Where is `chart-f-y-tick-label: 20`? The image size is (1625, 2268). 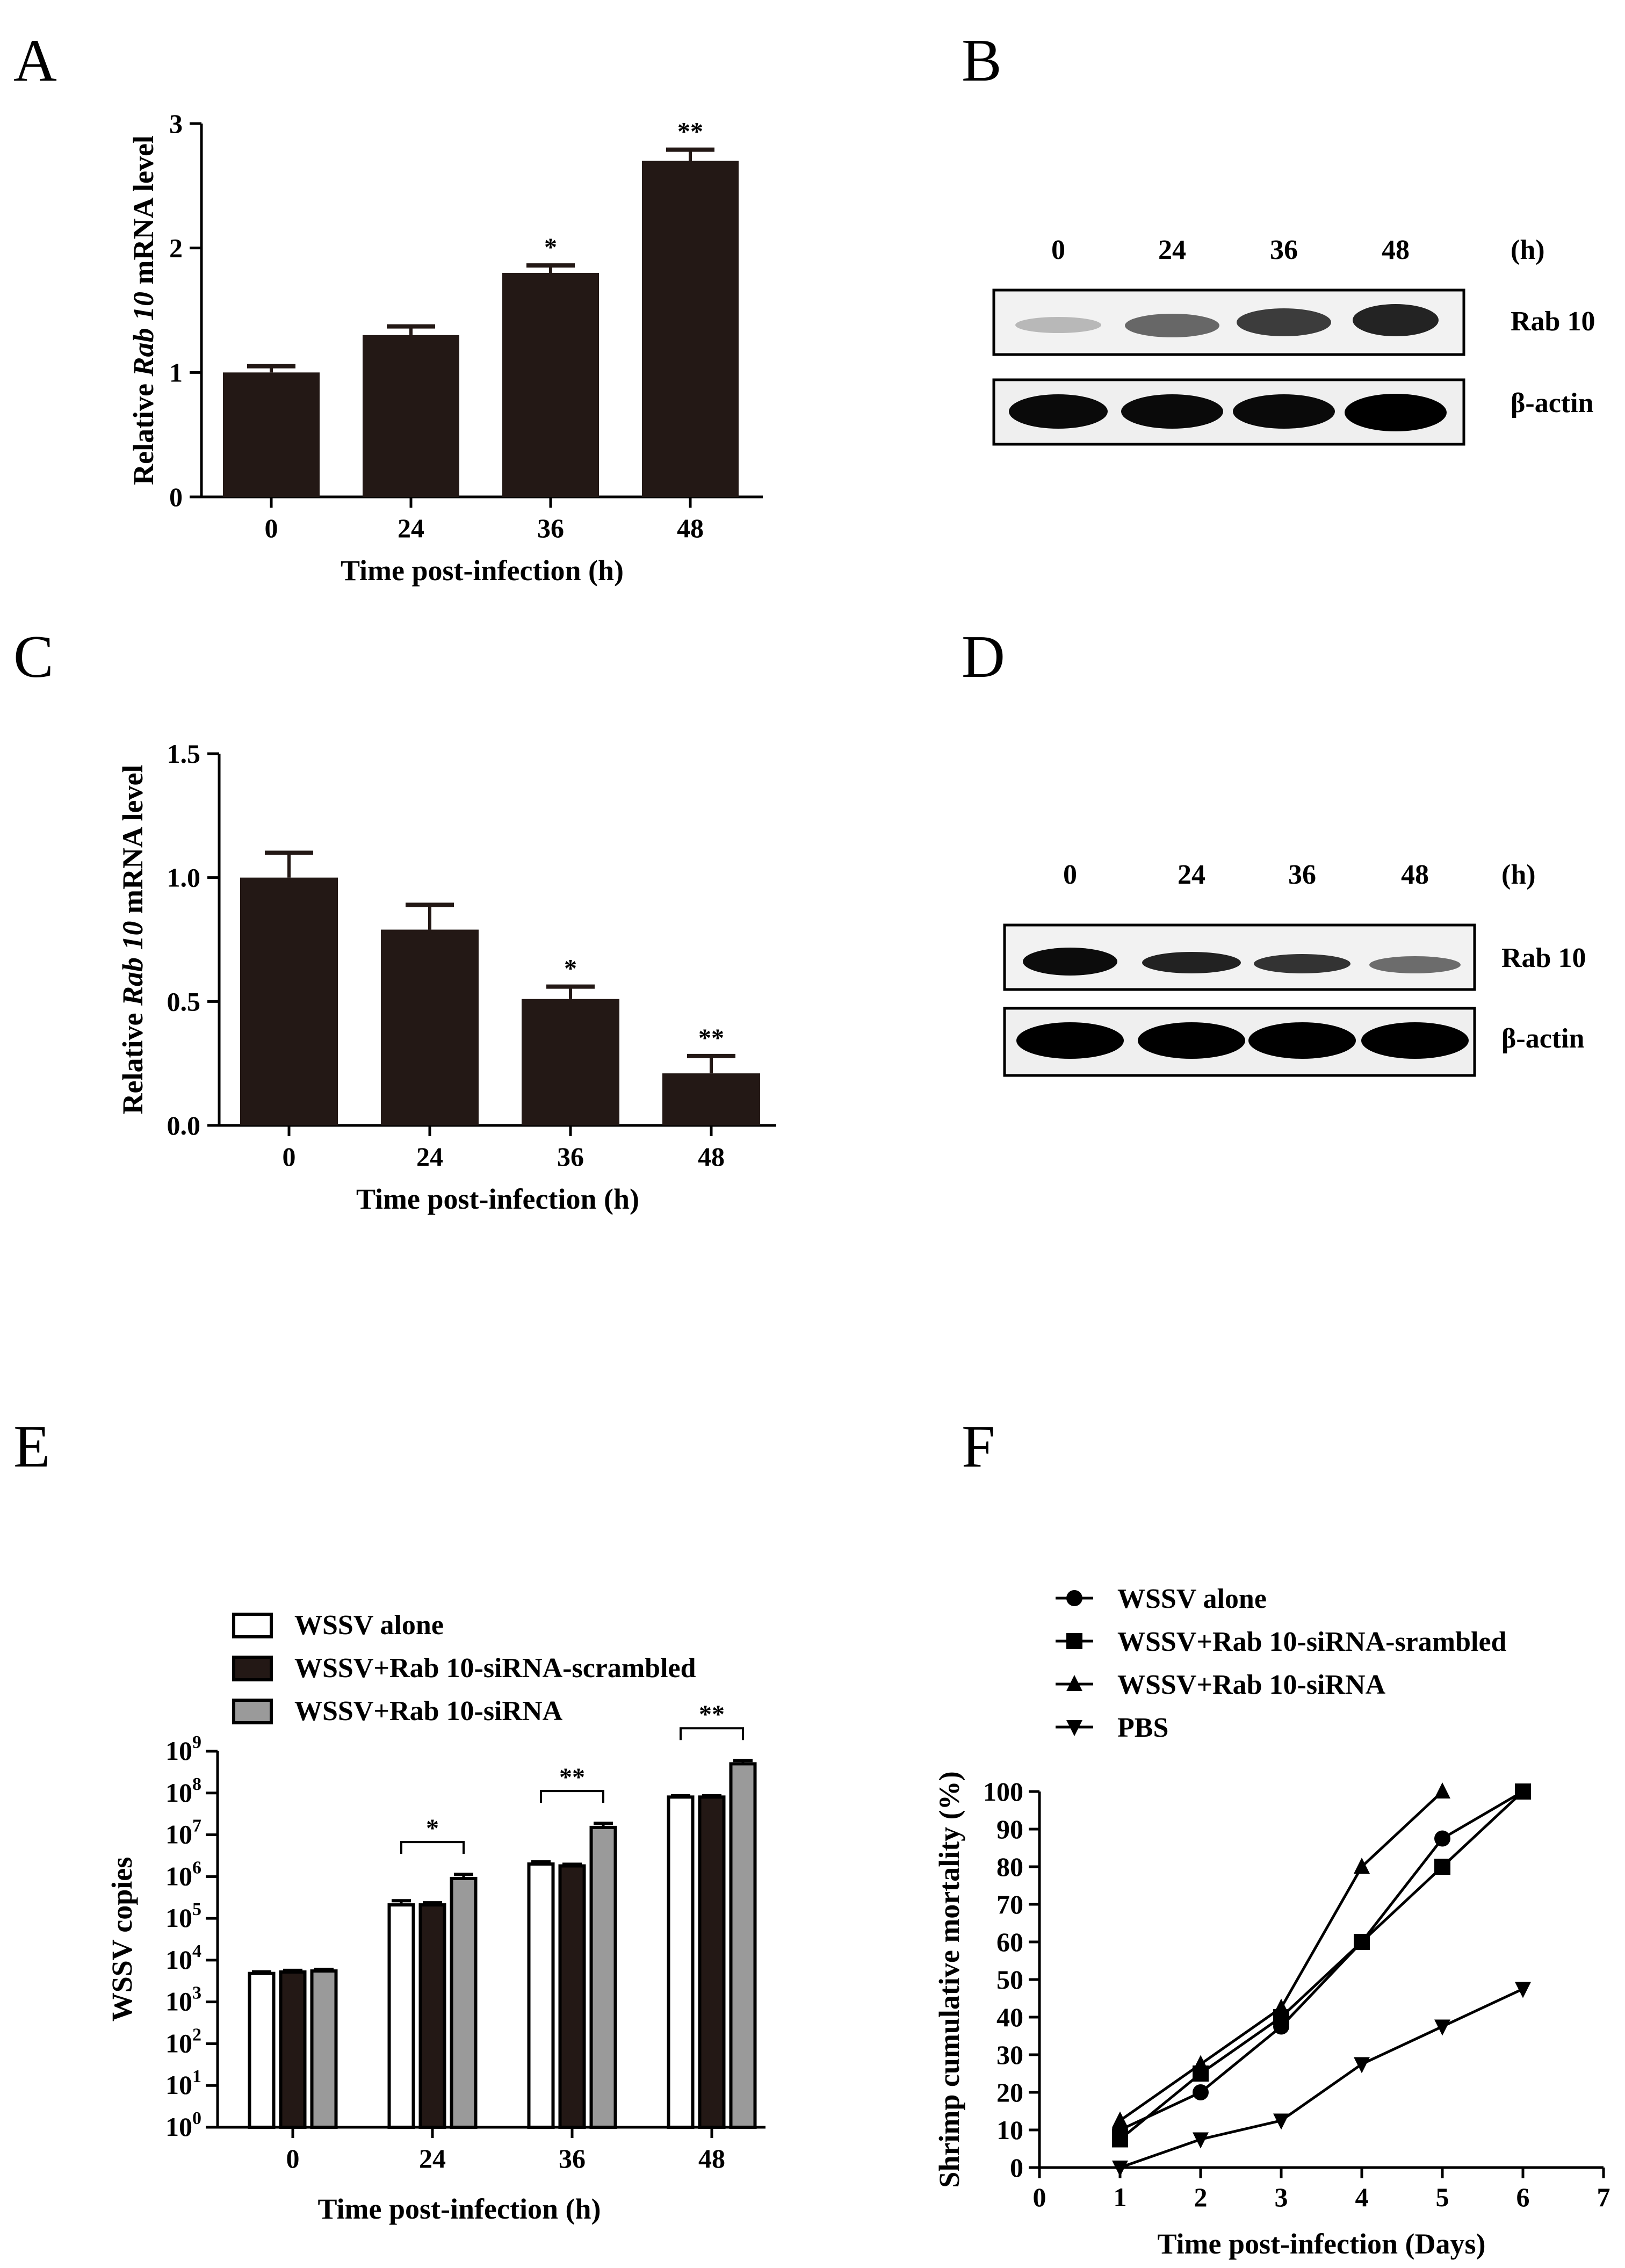 chart-f-y-tick-label: 20 is located at coordinates (1009, 2092).